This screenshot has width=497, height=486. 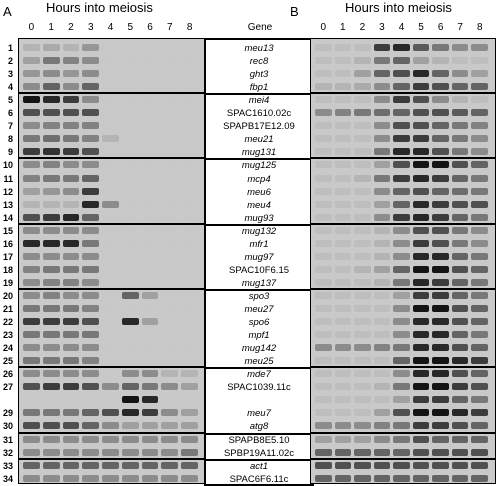 What do you see at coordinates (259, 114) in the screenshot?
I see `gene-label: SPAC1610.02c` at bounding box center [259, 114].